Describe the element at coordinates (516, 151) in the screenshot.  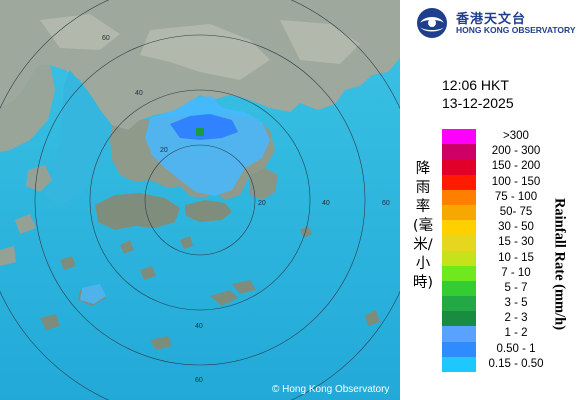
I see `legend-label: 200 - 300` at that location.